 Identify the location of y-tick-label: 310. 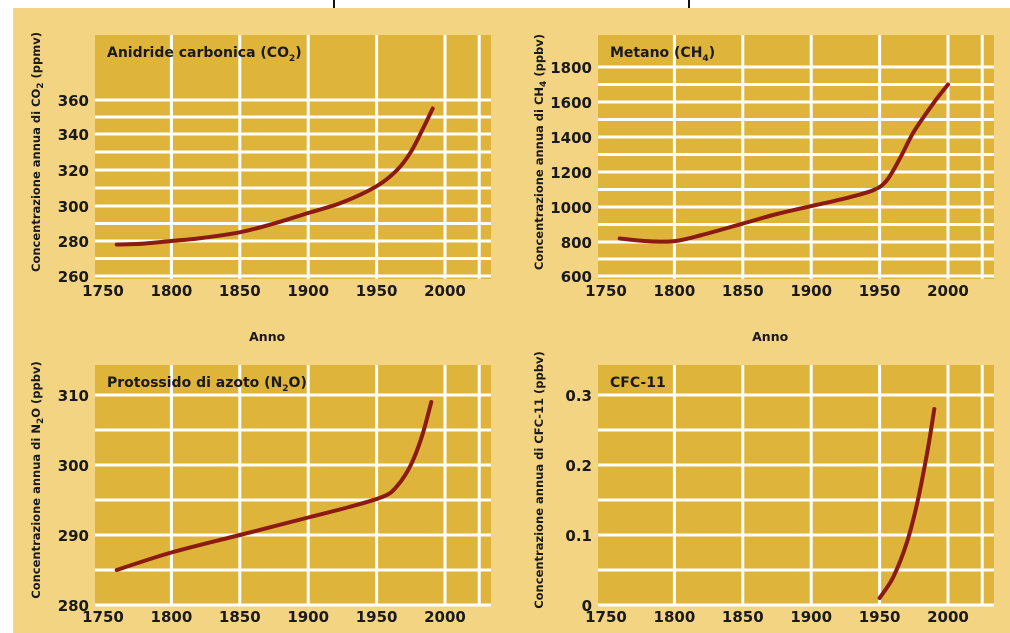
(73, 396).